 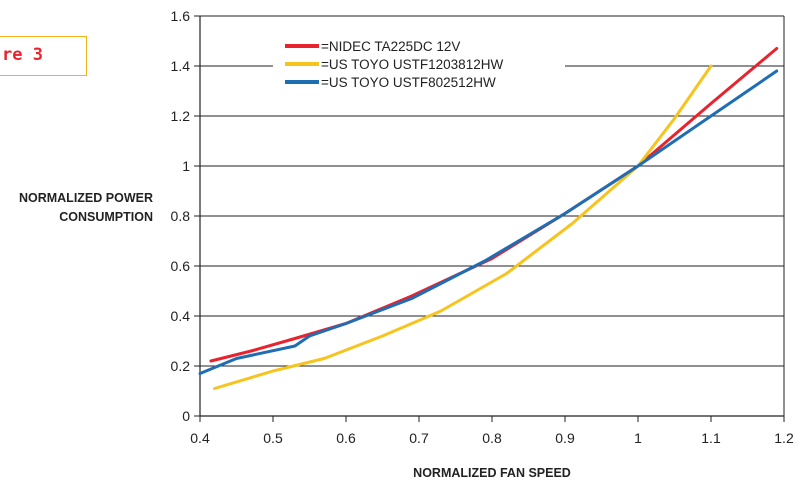 What do you see at coordinates (784, 438) in the screenshot?
I see `x-tick-label: 1.2` at bounding box center [784, 438].